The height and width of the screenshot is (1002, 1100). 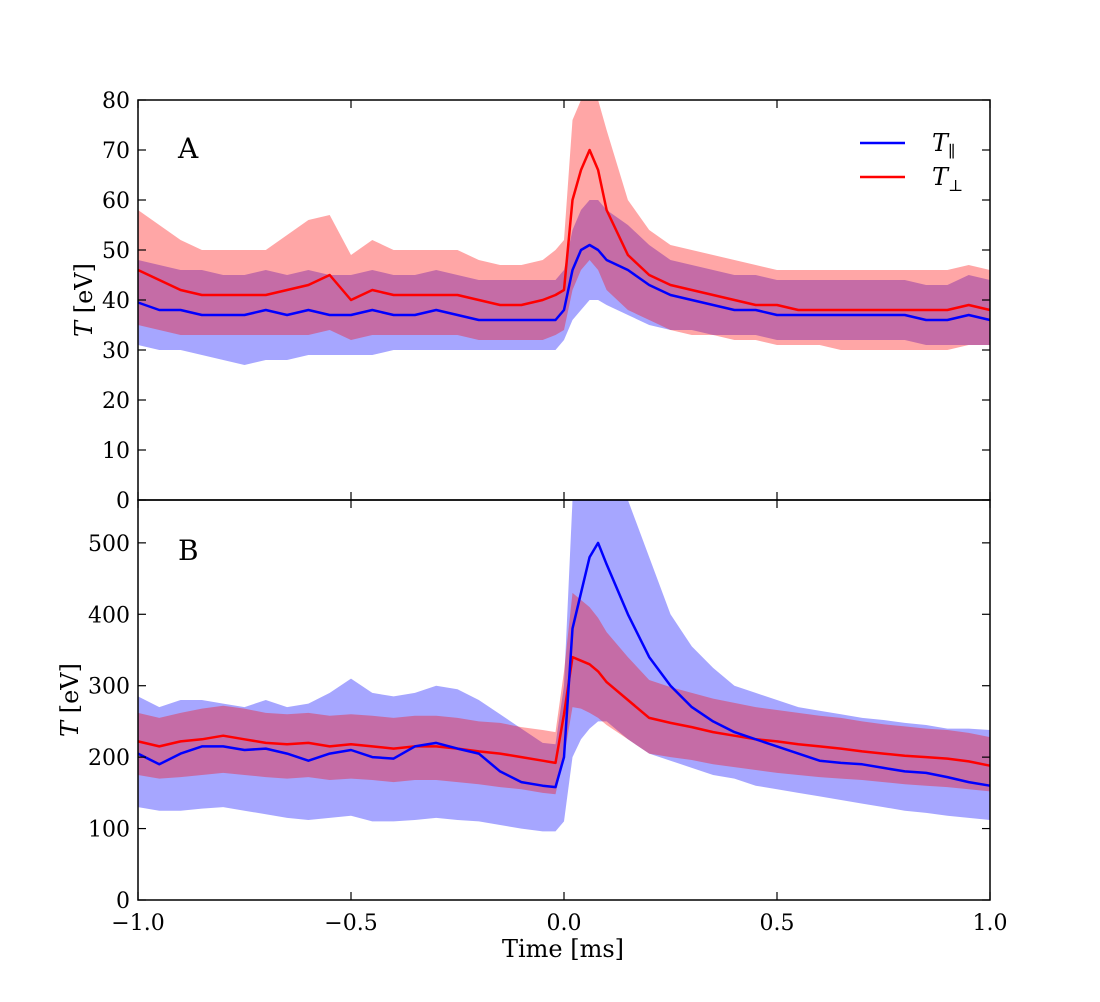 What do you see at coordinates (564, 923) in the screenshot?
I see `panel-b-xtick-label: 0.0` at bounding box center [564, 923].